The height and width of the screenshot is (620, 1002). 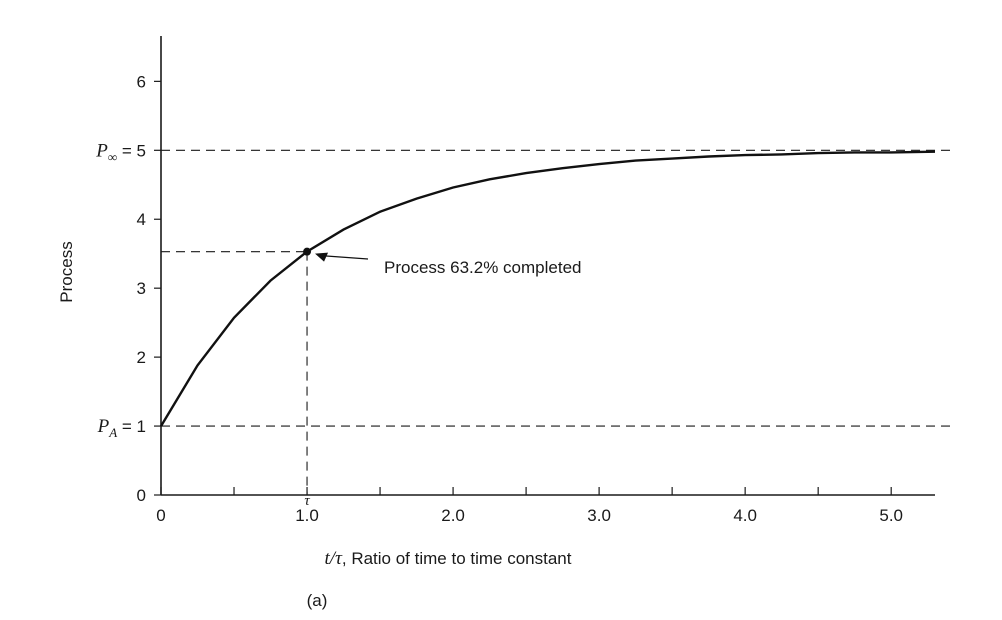 What do you see at coordinates (307, 501) in the screenshot?
I see `tau-label: τ` at bounding box center [307, 501].